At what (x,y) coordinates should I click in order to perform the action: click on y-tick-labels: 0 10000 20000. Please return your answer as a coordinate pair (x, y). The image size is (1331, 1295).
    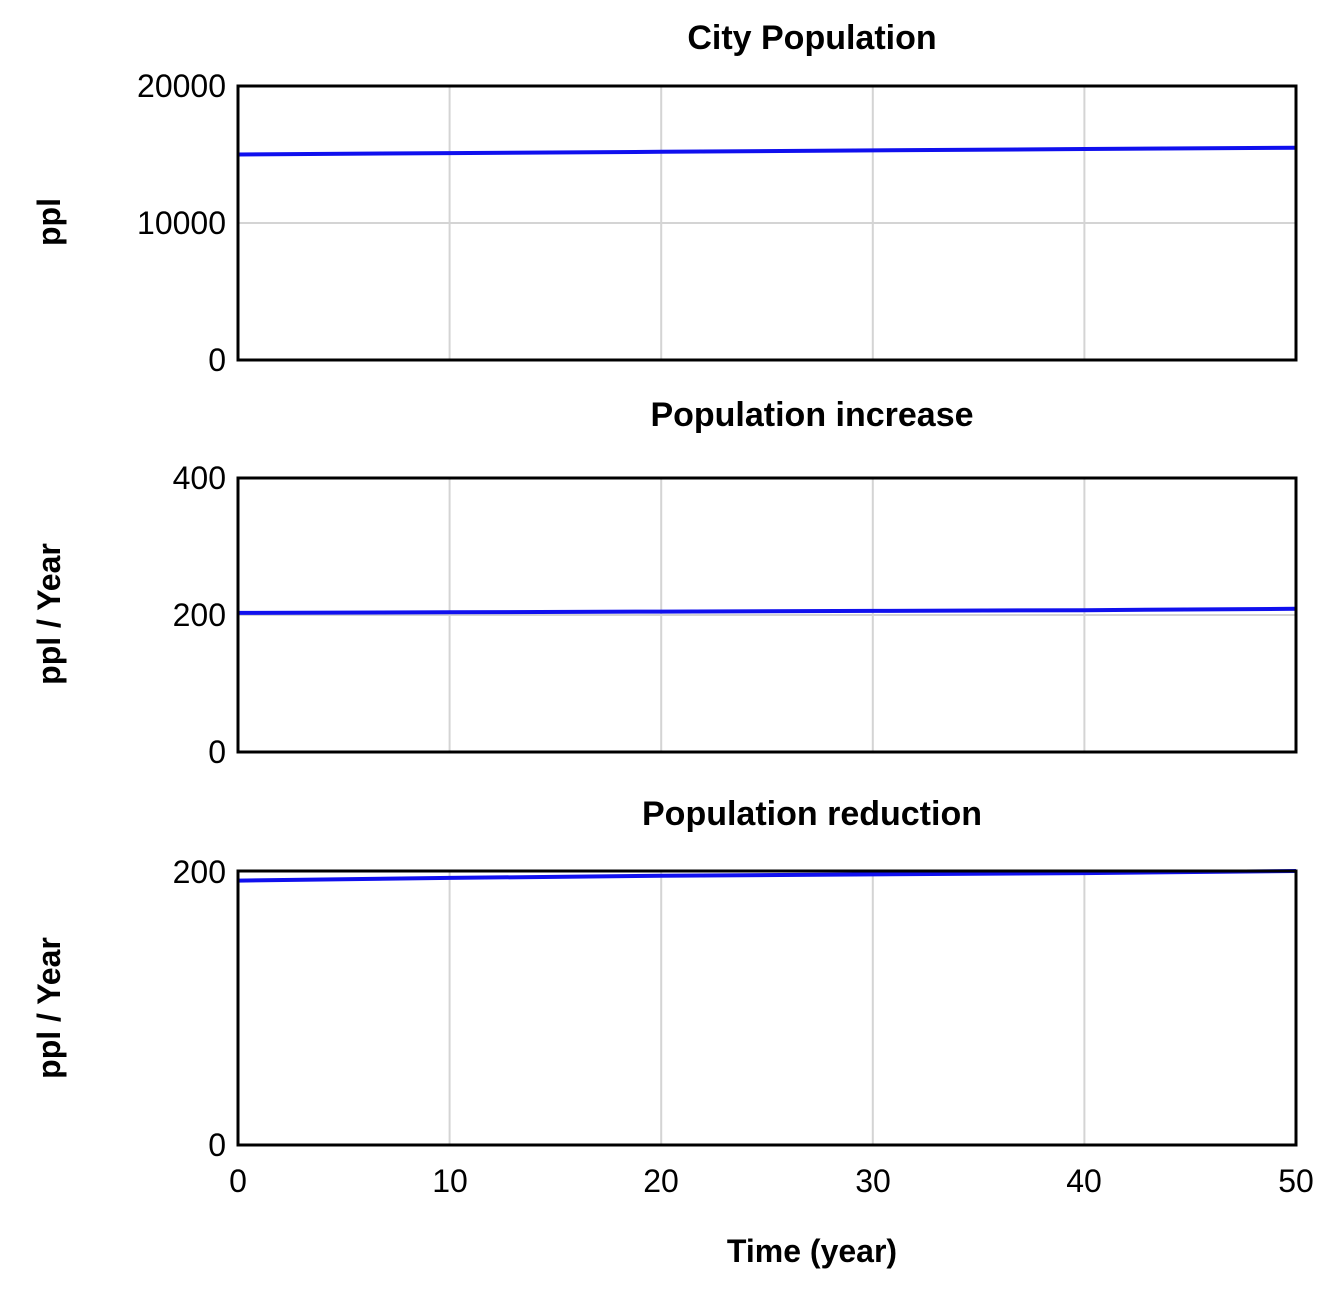
    Looking at the image, I should click on (181, 223).